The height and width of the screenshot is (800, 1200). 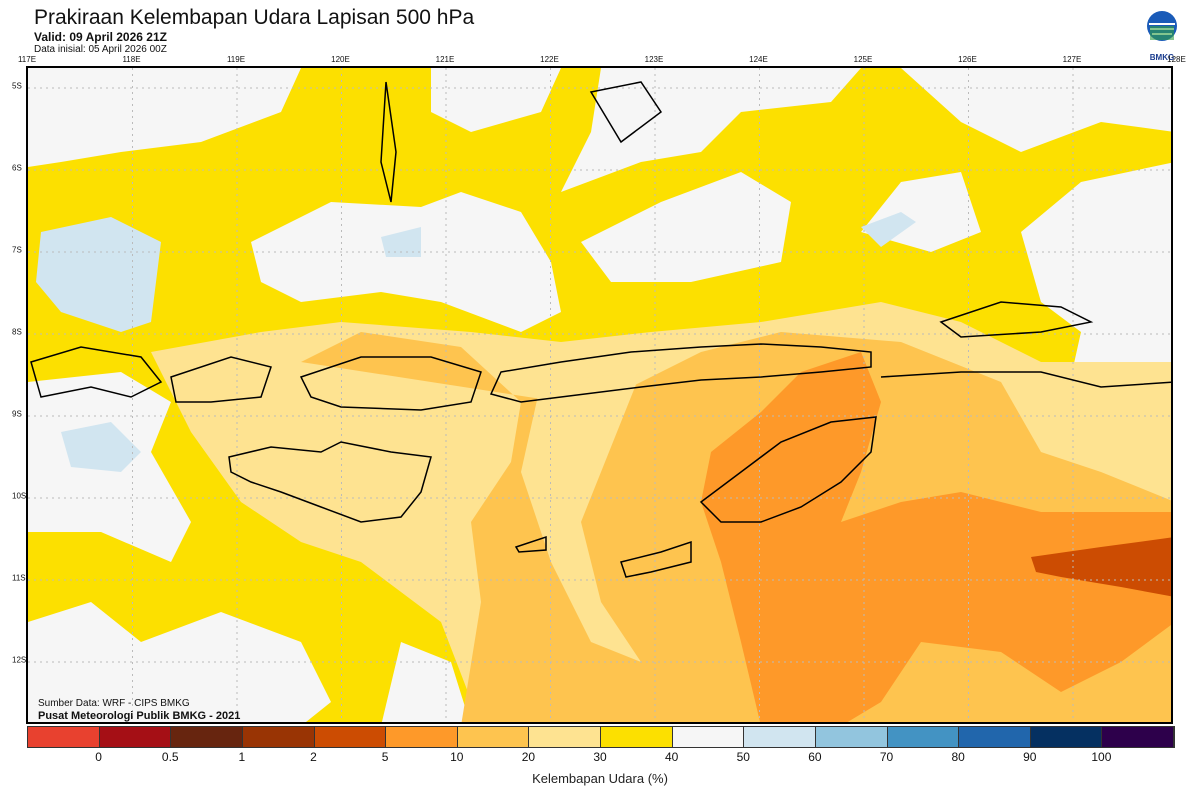 What do you see at coordinates (19, 578) in the screenshot?
I see `lat-label: 11S` at bounding box center [19, 578].